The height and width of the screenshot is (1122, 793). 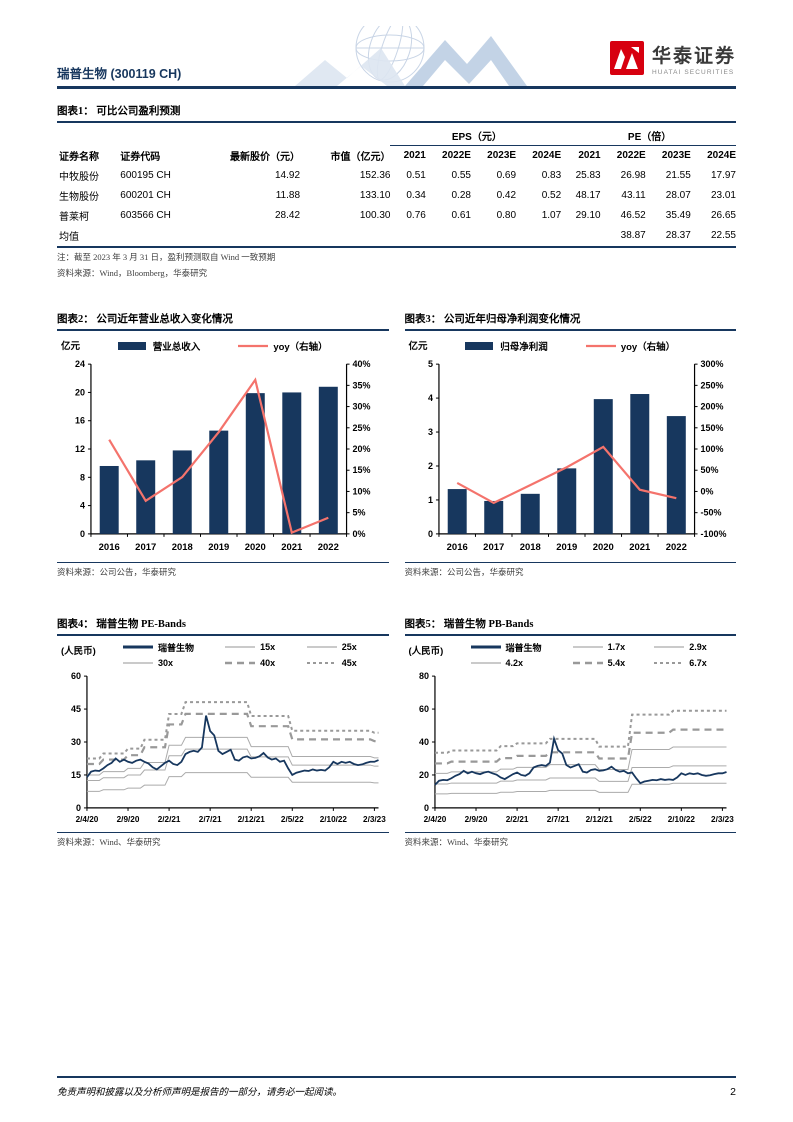 What do you see at coordinates (349, 647) in the screenshot?
I see `legend-label: 25x` at bounding box center [349, 647].